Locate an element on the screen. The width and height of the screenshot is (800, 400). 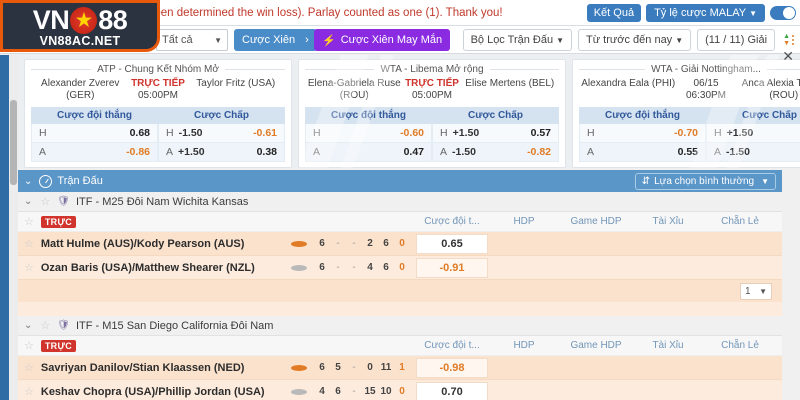
moneyline-cell: H 0.68 is located at coordinates (94, 133).